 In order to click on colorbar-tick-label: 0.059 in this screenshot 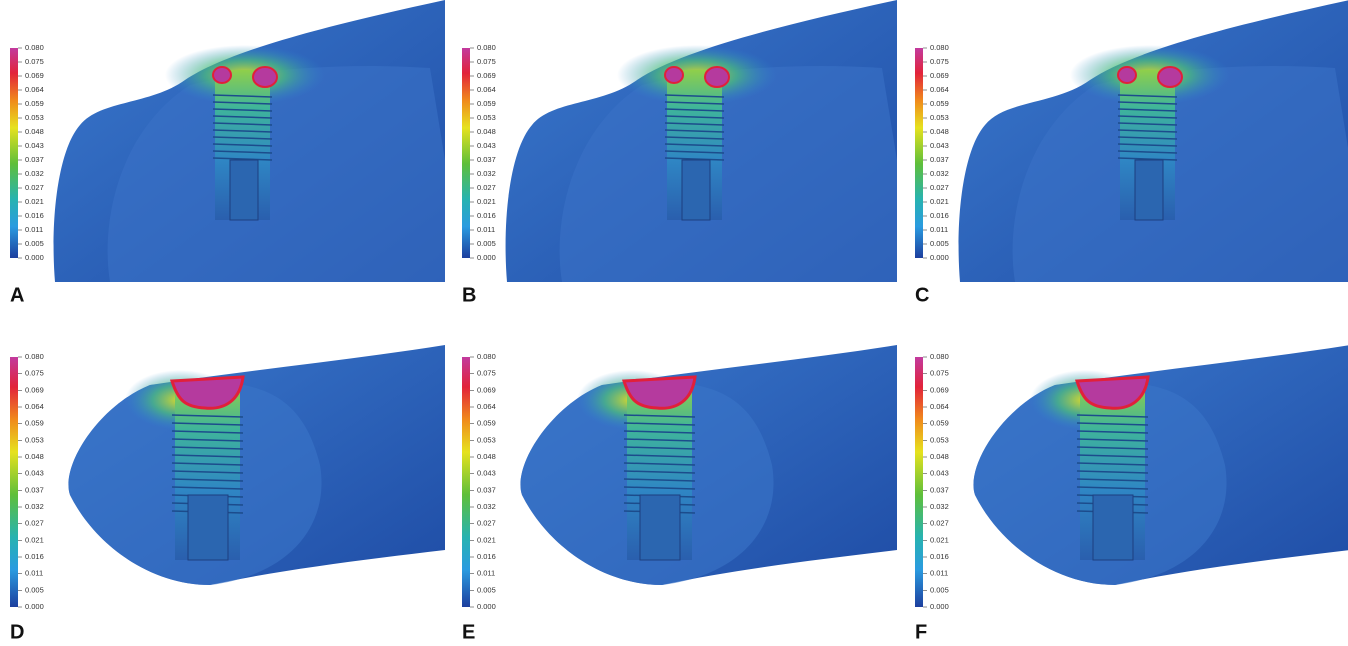, I will do `click(34, 103)`.